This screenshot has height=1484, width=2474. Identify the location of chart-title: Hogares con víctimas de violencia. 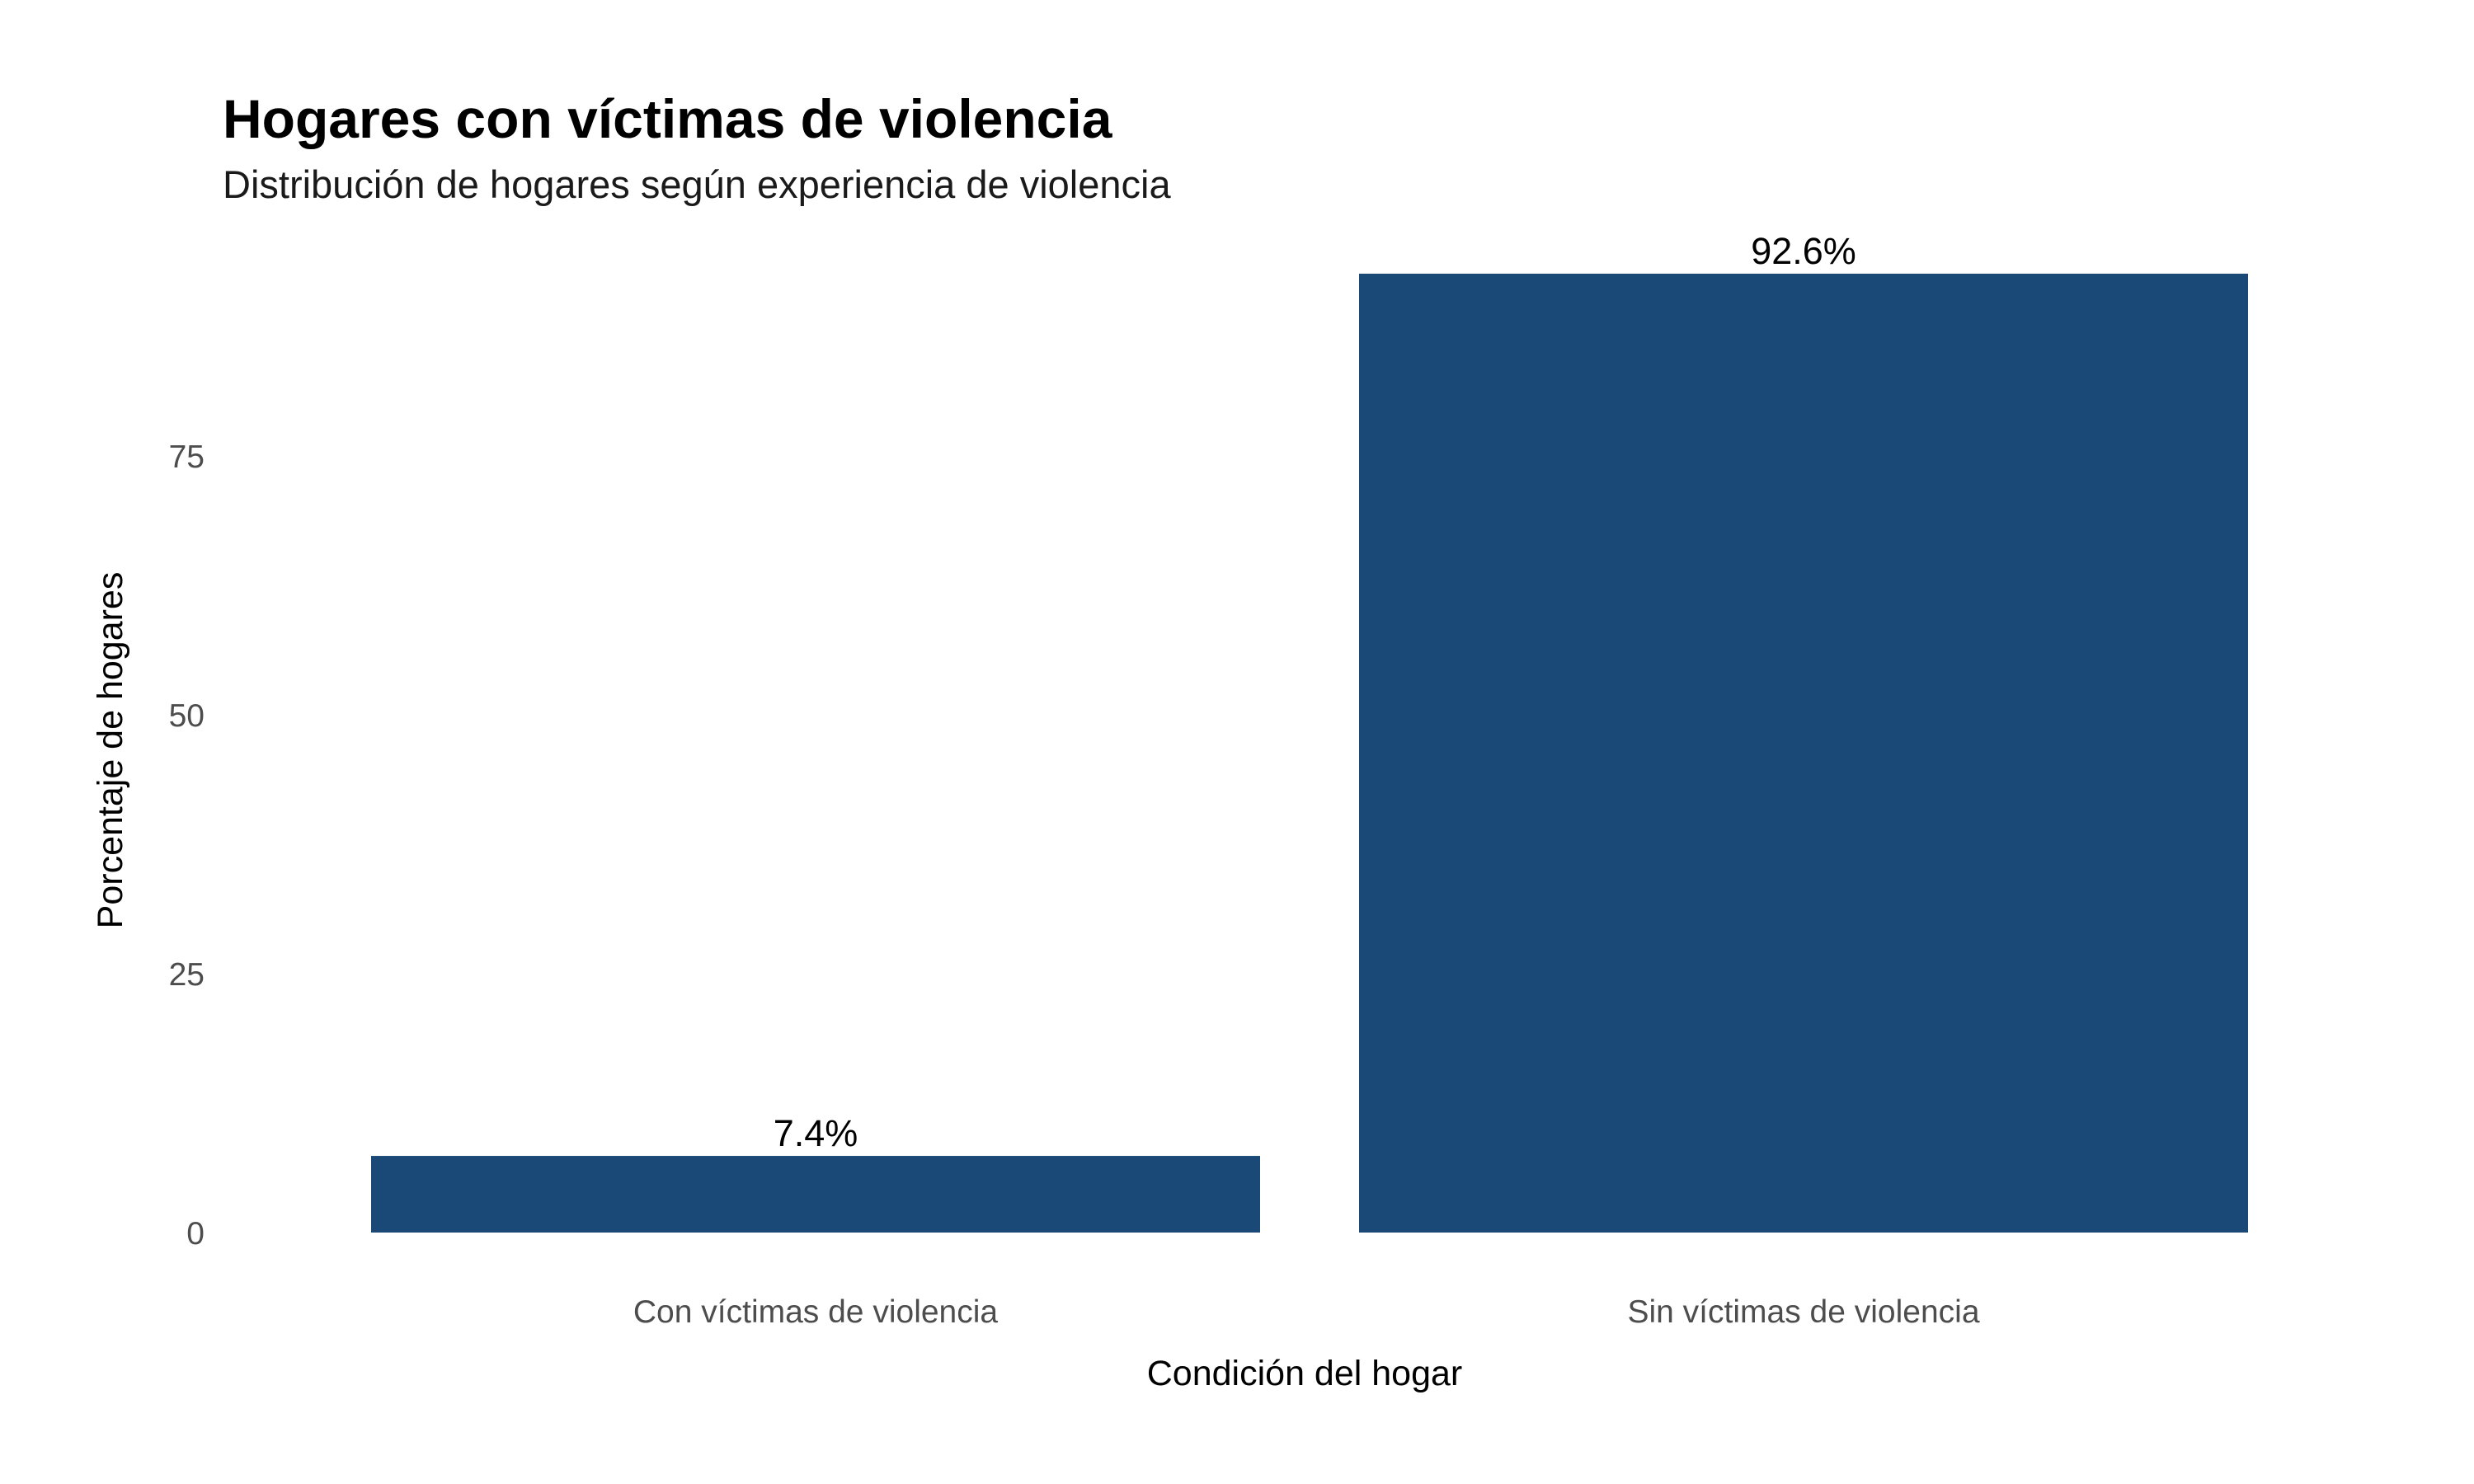
(667, 119).